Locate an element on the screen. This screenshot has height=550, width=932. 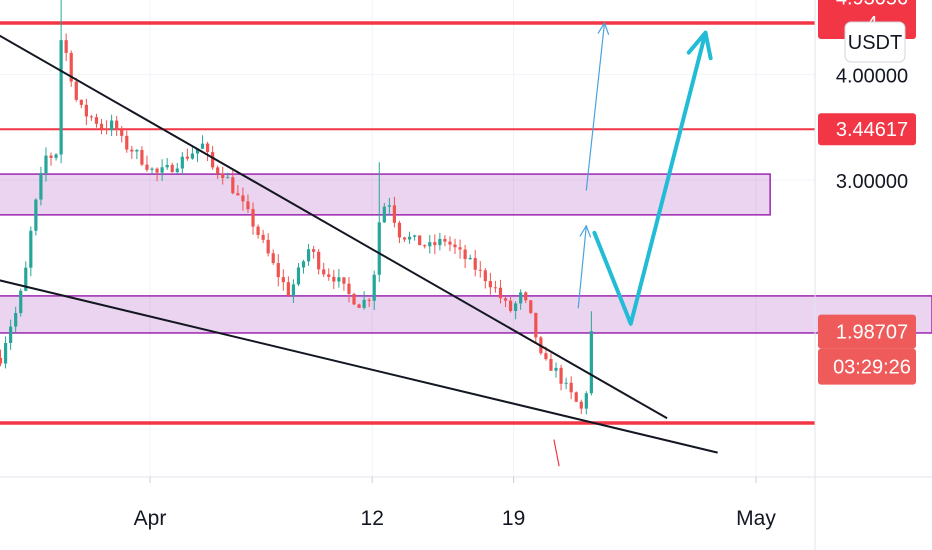
currency-label: USDT is located at coordinates (875, 42).